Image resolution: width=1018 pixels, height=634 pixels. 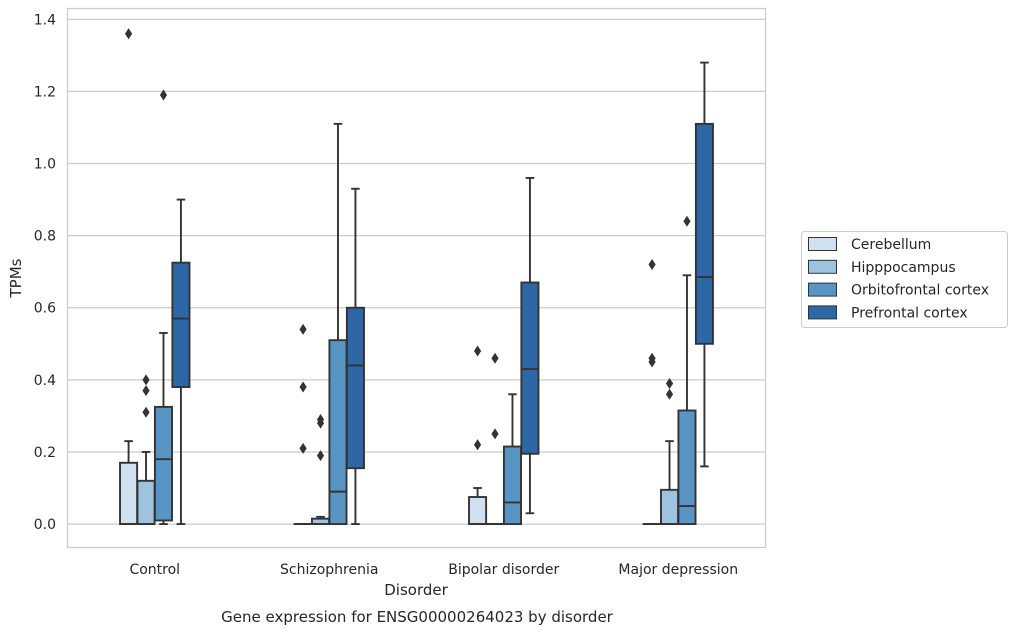 I want to click on y-axis-ticks: 0.0 0.2 0.4 0.6 0.8 1.0 1.2 1.4, so click(x=45, y=272).